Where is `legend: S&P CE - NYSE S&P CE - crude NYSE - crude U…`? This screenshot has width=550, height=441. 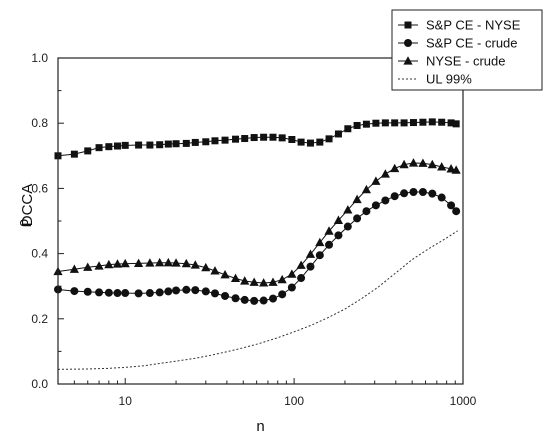 legend: S&P CE - NYSE S&P CE - crude NYSE - crude U… is located at coordinates (467, 50).